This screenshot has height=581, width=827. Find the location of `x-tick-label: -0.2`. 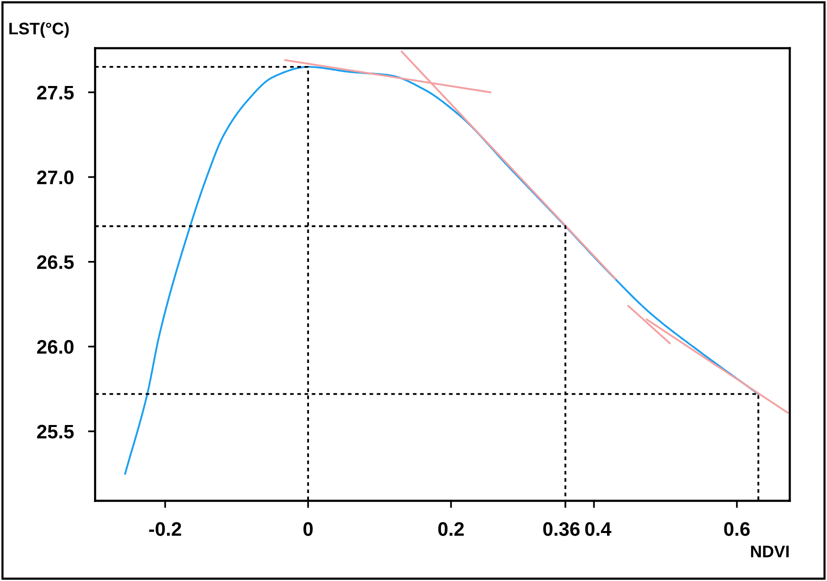

x-tick-label: -0.2 is located at coordinates (165, 529).